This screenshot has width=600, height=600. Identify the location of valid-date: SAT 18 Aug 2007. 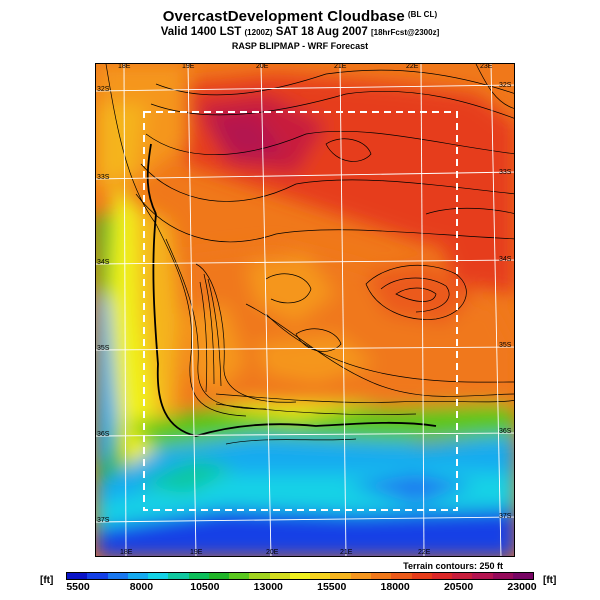
(321, 32).